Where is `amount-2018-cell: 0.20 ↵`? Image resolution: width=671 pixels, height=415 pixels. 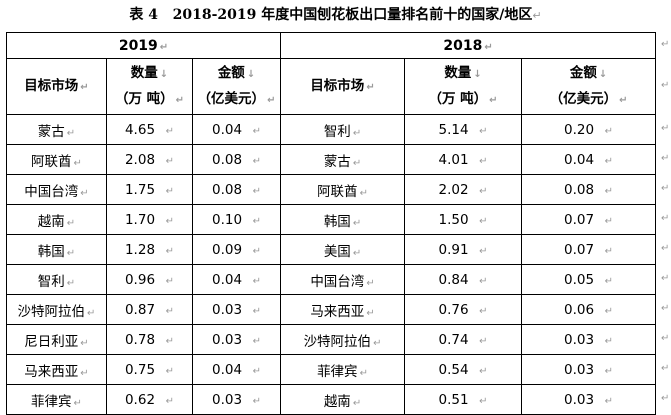 amount-2018-cell: 0.20 ↵ is located at coordinates (589, 129).